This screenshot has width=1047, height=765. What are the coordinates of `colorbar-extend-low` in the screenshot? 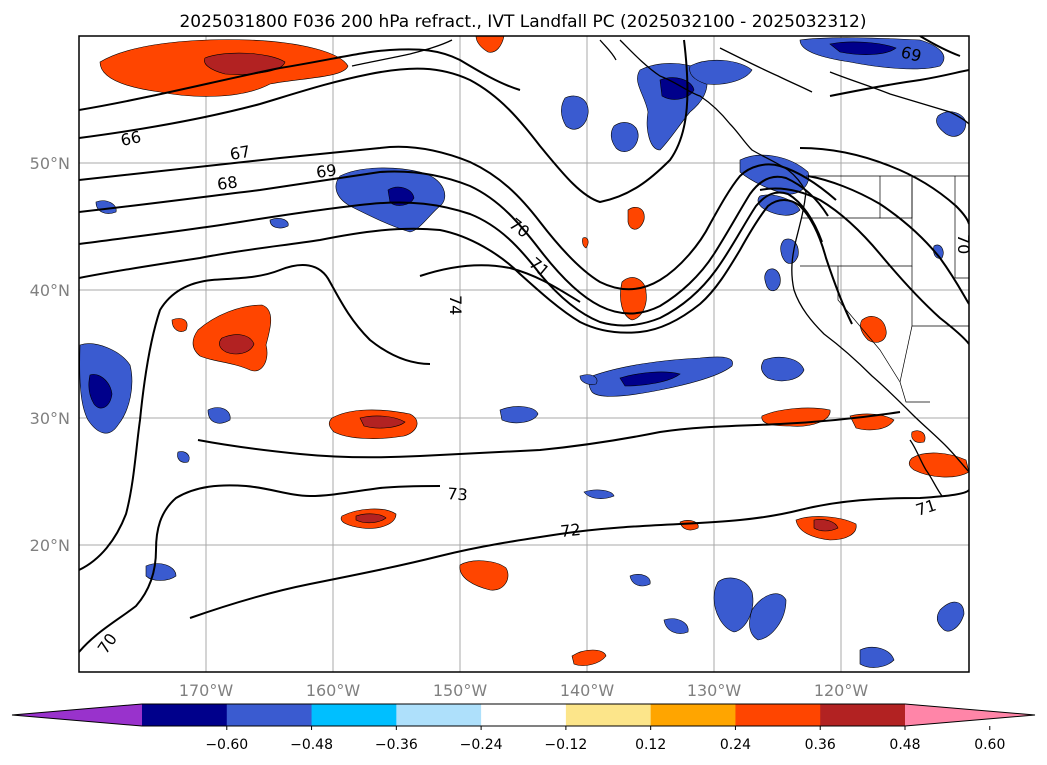 It's located at (77, 715).